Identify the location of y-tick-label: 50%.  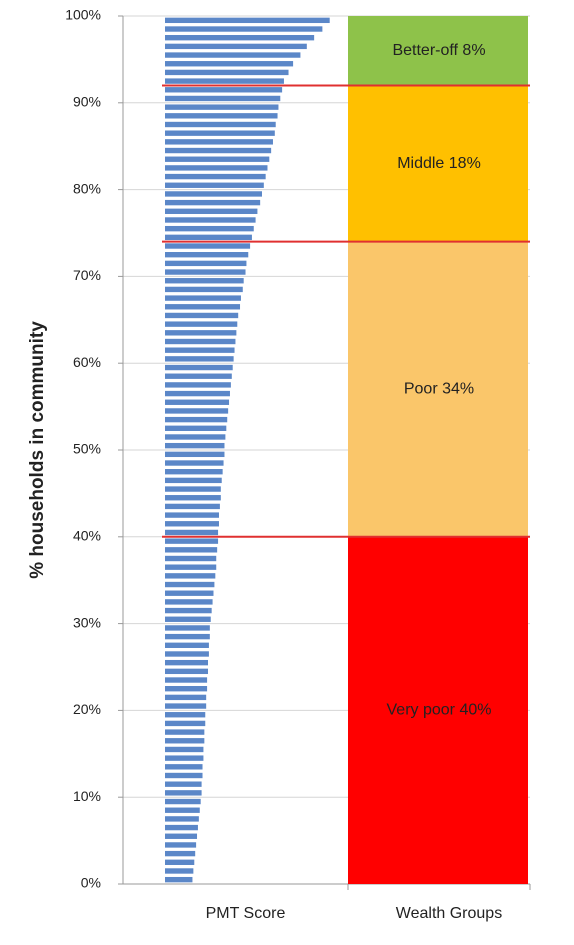
(87, 449).